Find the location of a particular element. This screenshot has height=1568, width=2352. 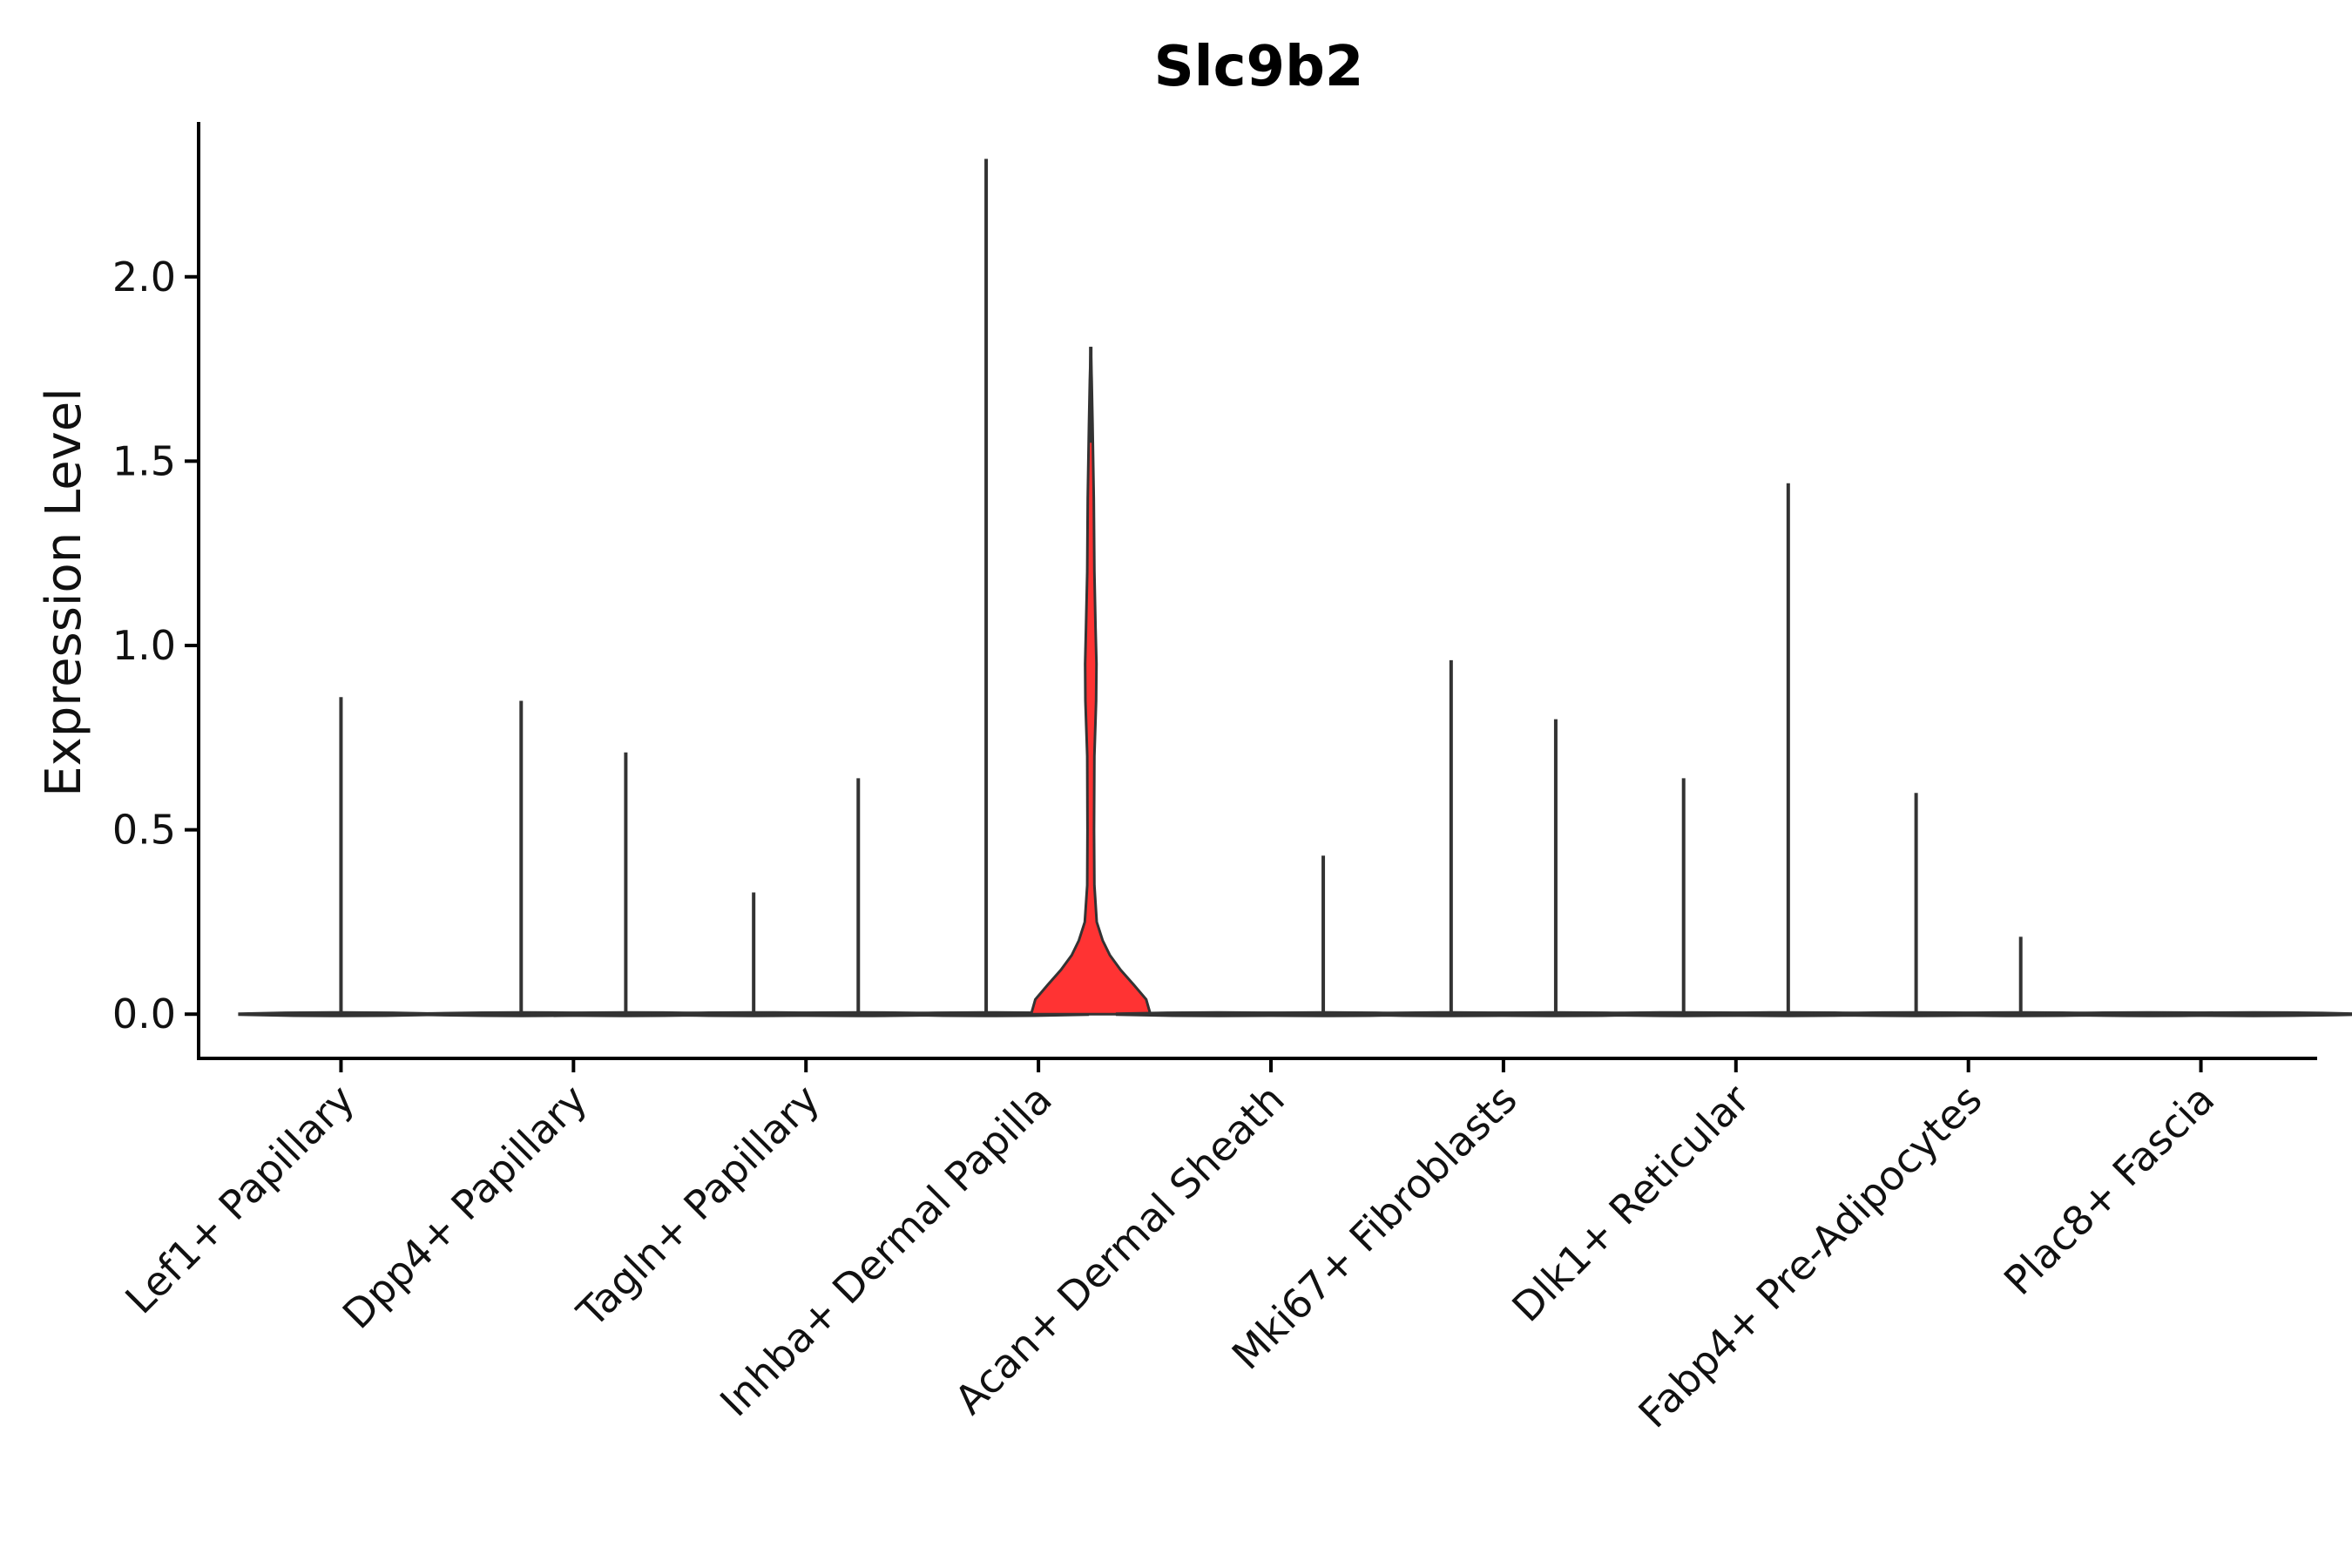

y-tick-label: 2.0 is located at coordinates (144, 277).